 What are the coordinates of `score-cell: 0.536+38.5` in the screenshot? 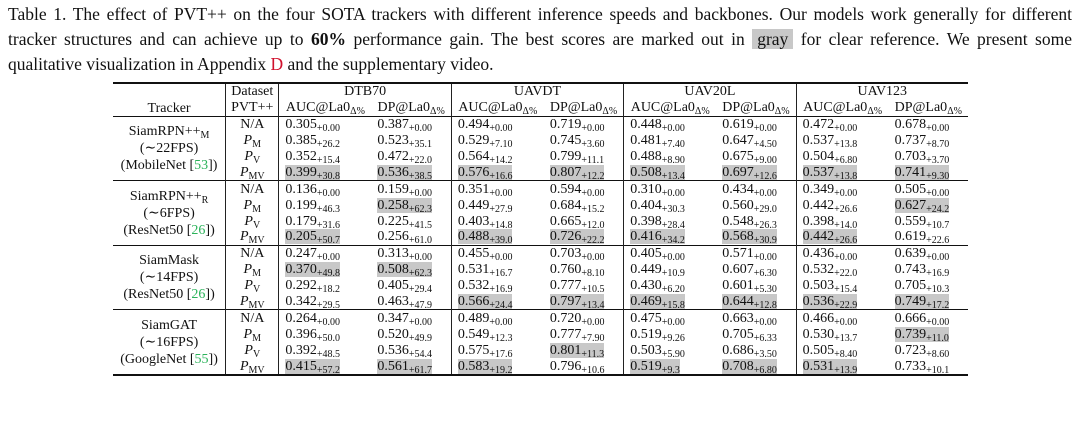 It's located at (411, 172).